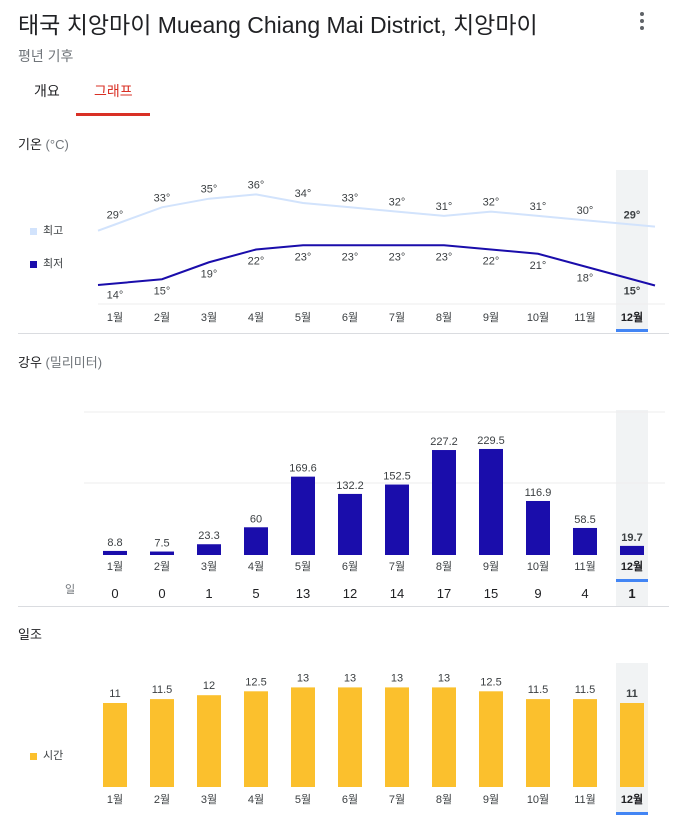  What do you see at coordinates (70, 589) in the screenshot?
I see `rain-days-label: 일` at bounding box center [70, 589].